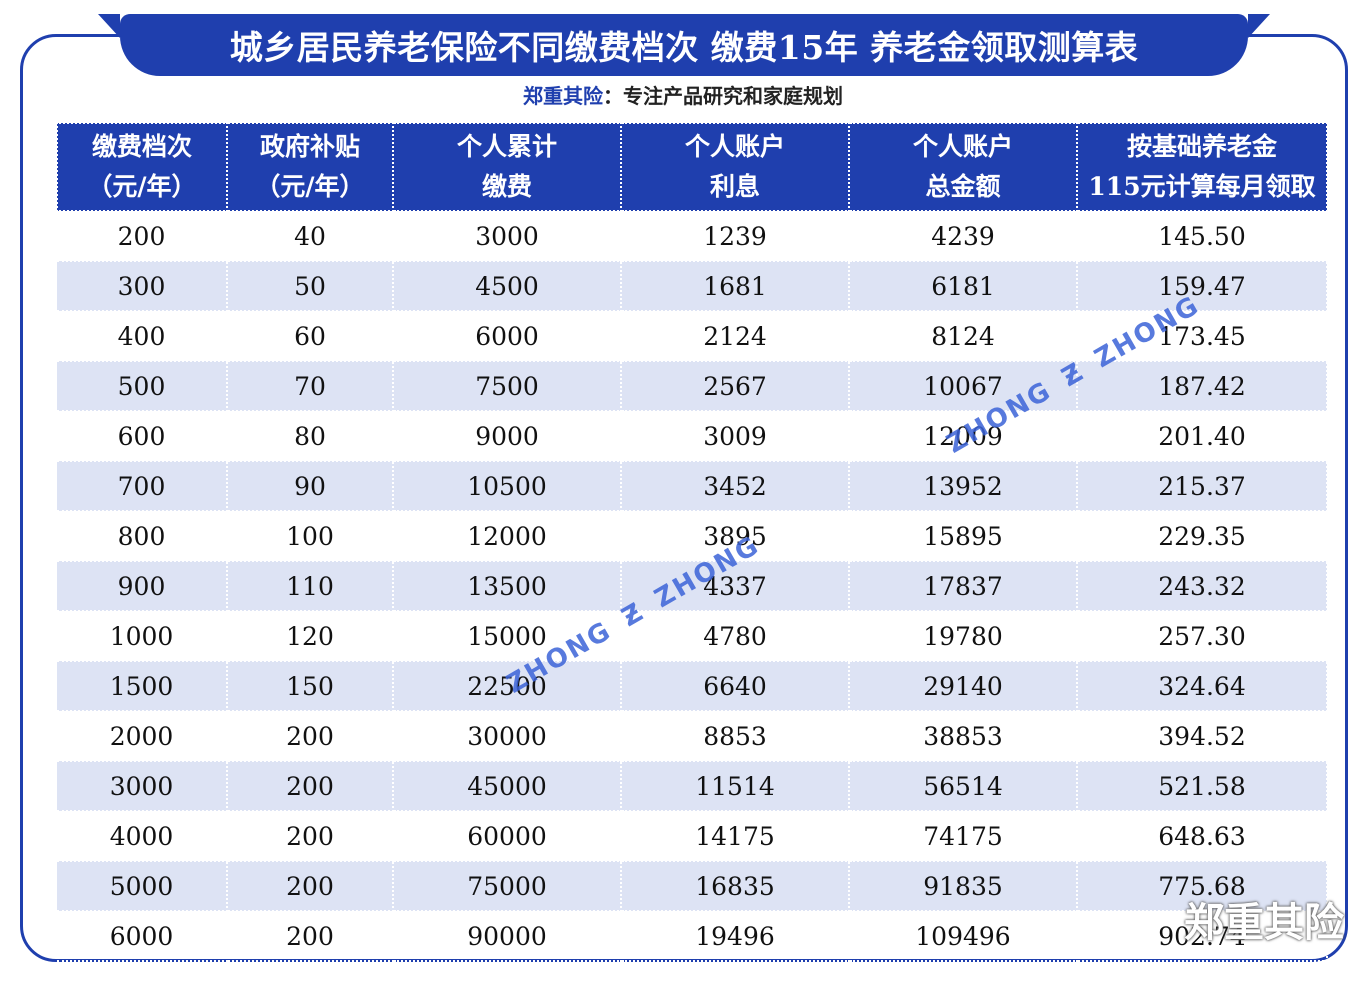 This screenshot has height=982, width=1366. What do you see at coordinates (142, 686) in the screenshot?
I see `table-cell: 1500` at bounding box center [142, 686].